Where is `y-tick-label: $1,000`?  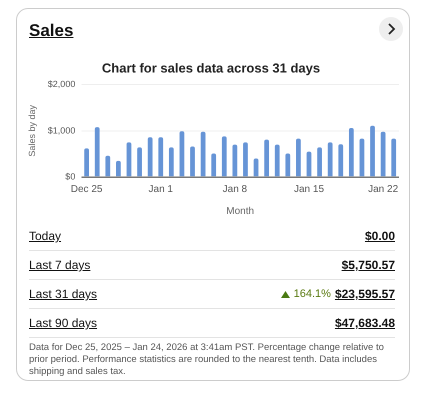
y-tick-label: $1,000 is located at coordinates (62, 130).